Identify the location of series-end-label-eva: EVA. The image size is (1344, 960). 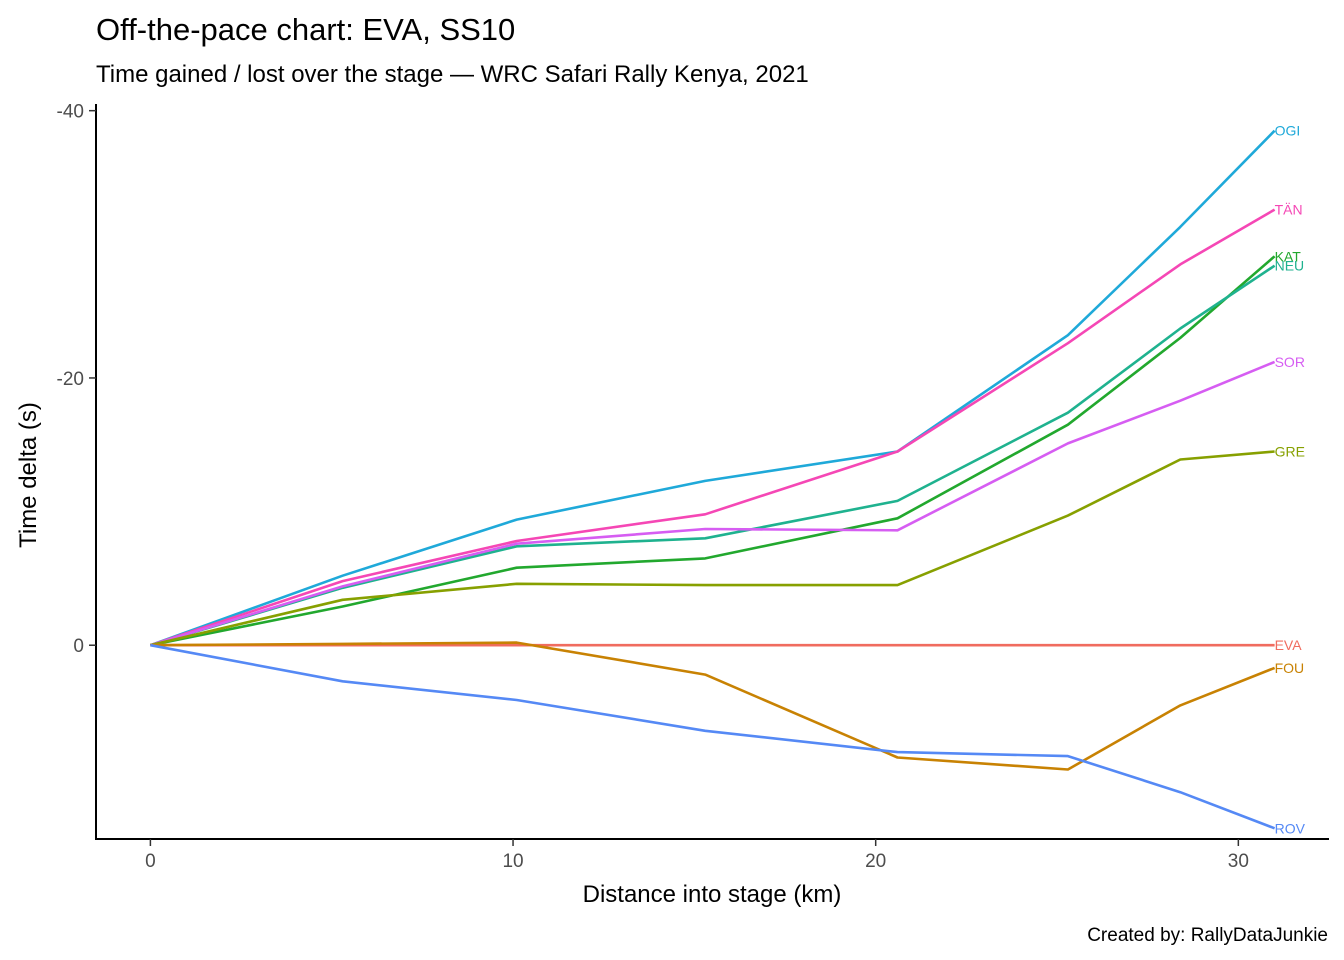
(1289, 645).